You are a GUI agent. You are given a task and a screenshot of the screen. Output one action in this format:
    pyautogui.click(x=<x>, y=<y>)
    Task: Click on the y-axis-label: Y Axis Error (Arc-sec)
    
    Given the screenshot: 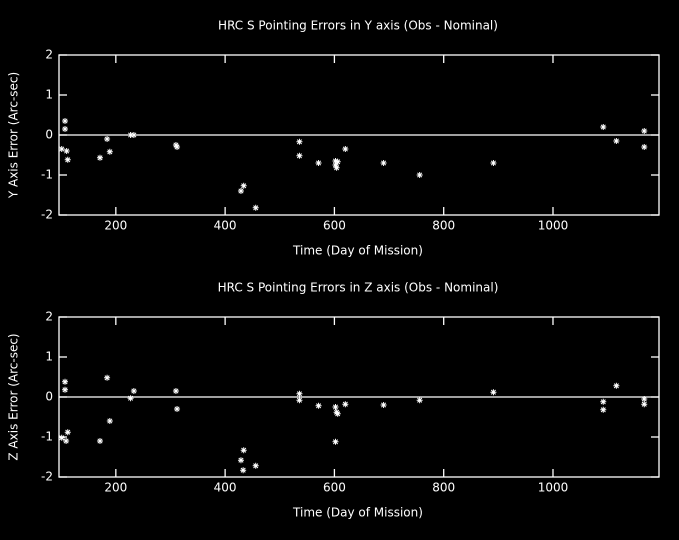 What is the action you would take?
    pyautogui.click(x=14, y=135)
    